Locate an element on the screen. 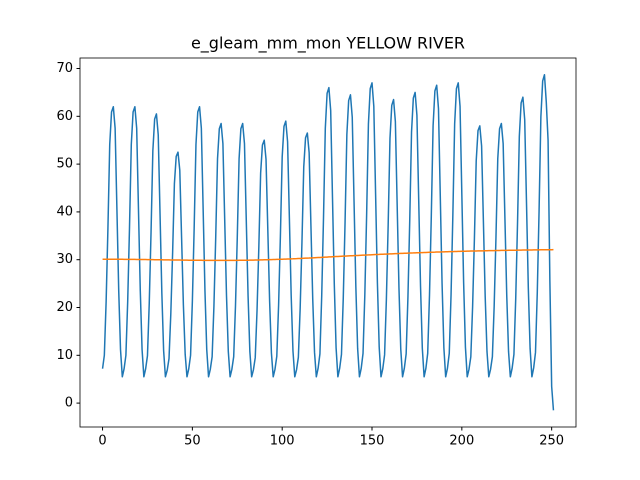  y-tick-label: 20 is located at coordinates (64, 307).